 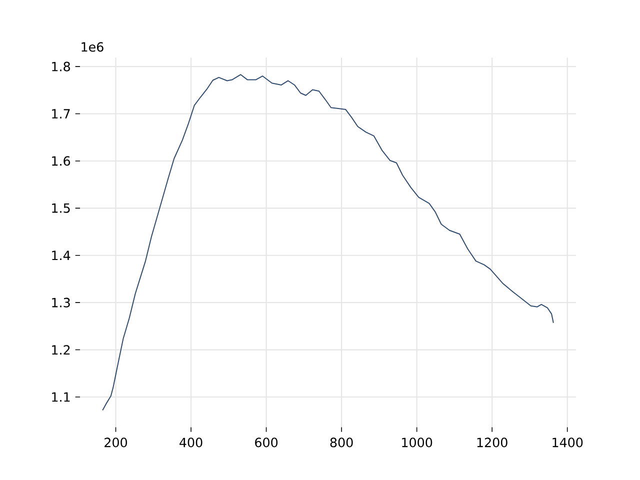 I want to click on y-tick-label: 1.4, so click(x=61, y=255).